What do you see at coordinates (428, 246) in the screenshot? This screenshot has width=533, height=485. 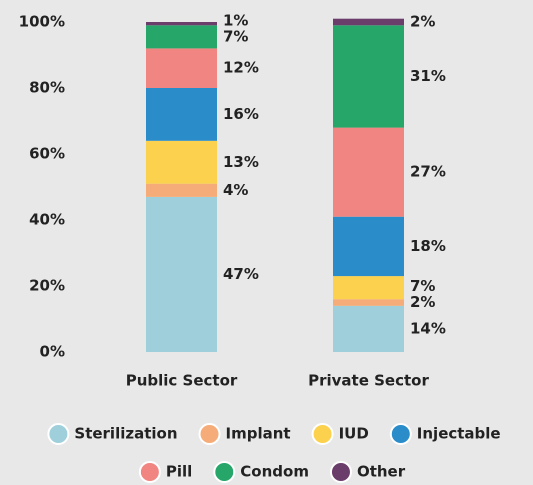 I see `value-label: 18%` at bounding box center [428, 246].